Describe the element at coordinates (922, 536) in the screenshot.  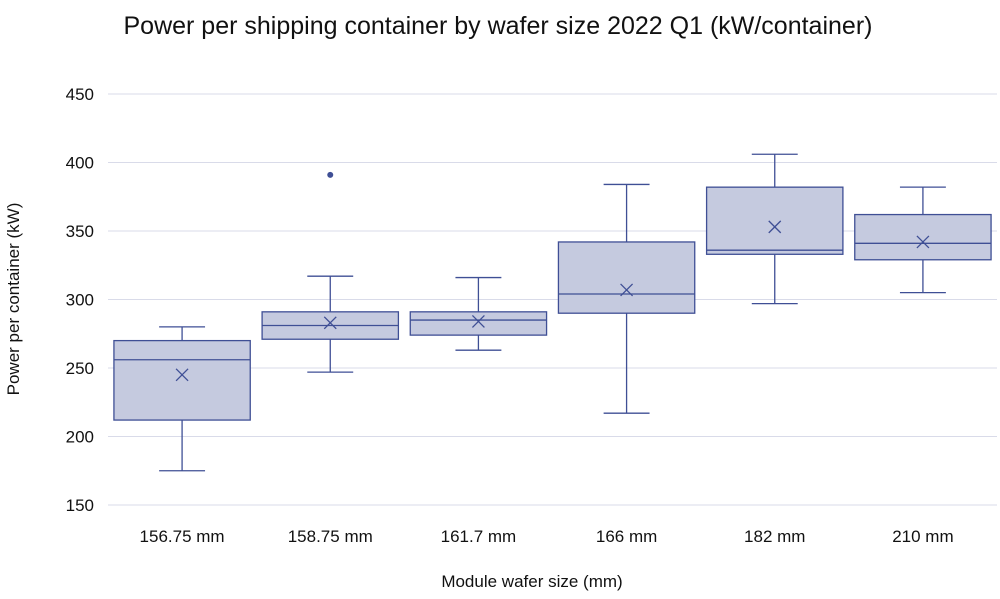
I see `x-tick-label: 210 mm` at that location.